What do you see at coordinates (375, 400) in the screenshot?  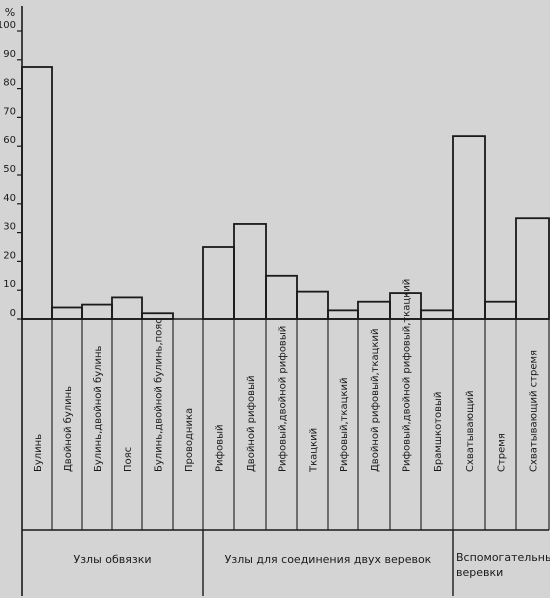 I see `category-label: Двойной рифовый,ткацкий` at bounding box center [375, 400].